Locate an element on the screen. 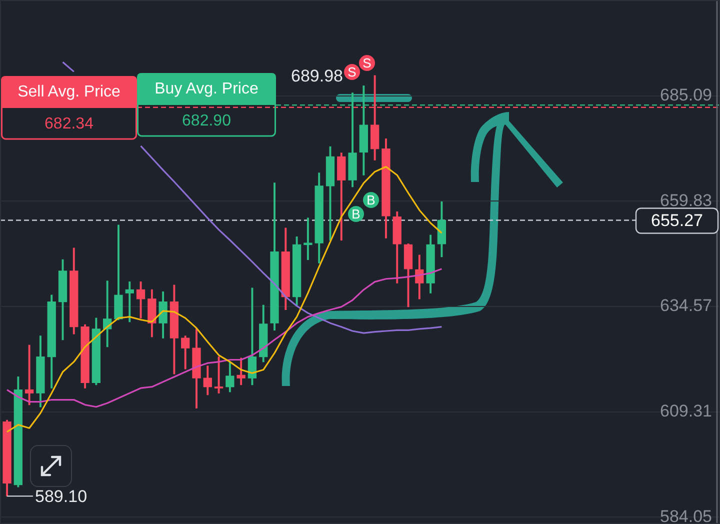 This screenshot has height=524, width=720. y-tick-label: 609.31 is located at coordinates (686, 411).